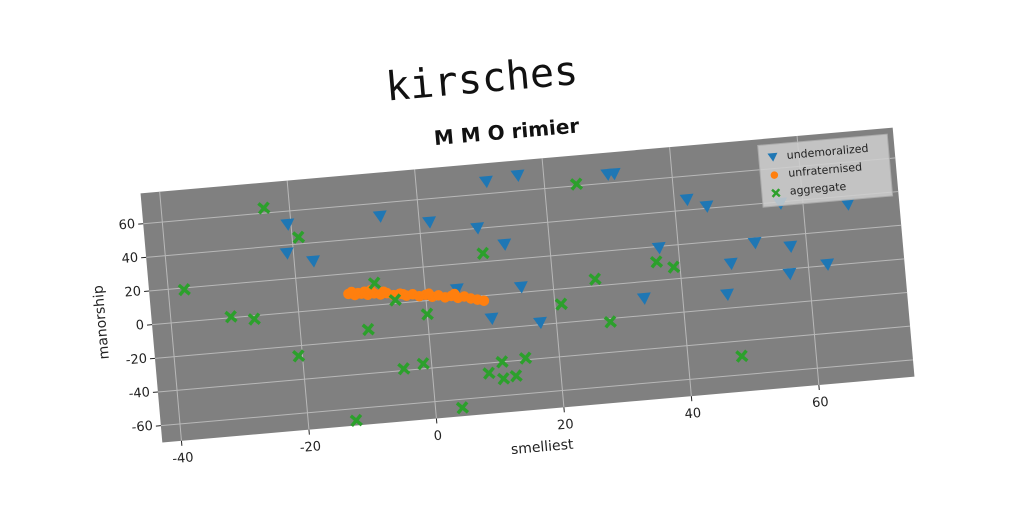  Describe the element at coordinates (101, 322) in the screenshot. I see `y-axis-label: manorship` at that location.